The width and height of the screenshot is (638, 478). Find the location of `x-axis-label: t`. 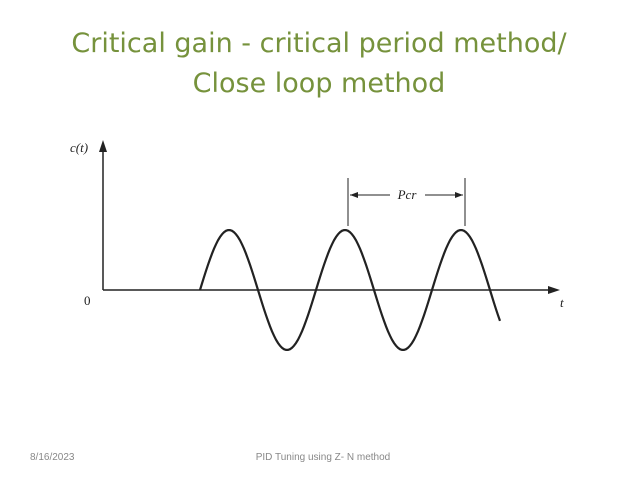

x-axis-label: t is located at coordinates (562, 302).